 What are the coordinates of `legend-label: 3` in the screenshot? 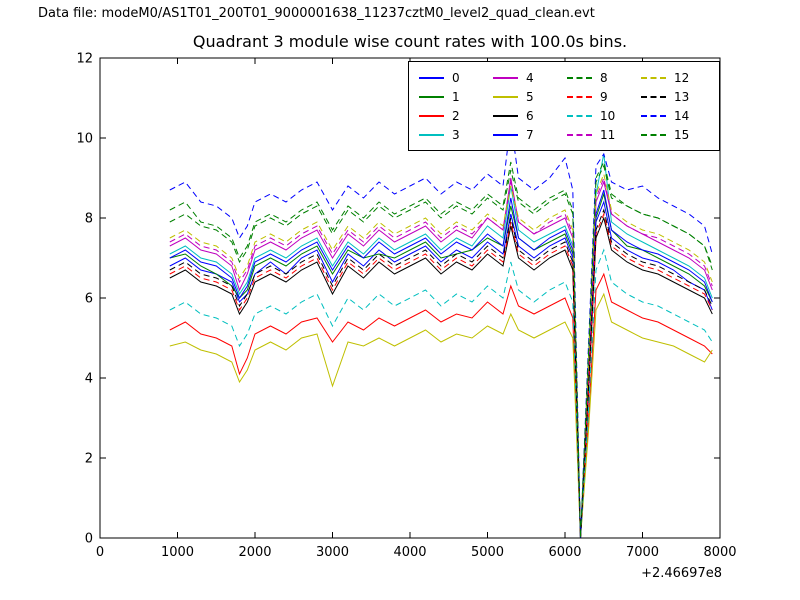 It's located at (456, 134).